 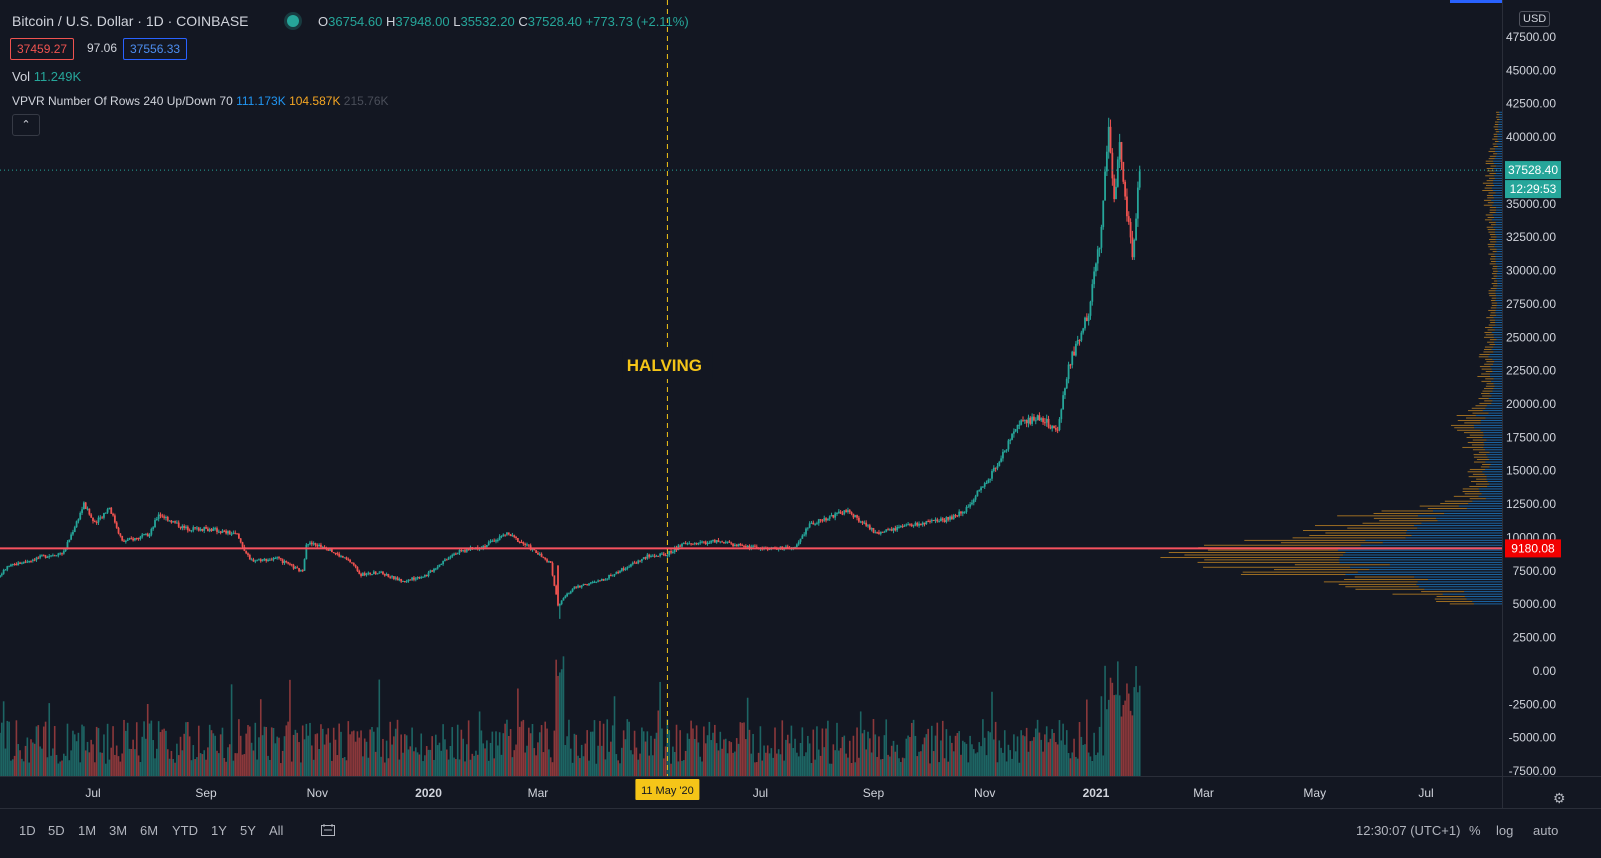 I want to click on clock: 12:30:07 (UTC+1), so click(x=1408, y=830).